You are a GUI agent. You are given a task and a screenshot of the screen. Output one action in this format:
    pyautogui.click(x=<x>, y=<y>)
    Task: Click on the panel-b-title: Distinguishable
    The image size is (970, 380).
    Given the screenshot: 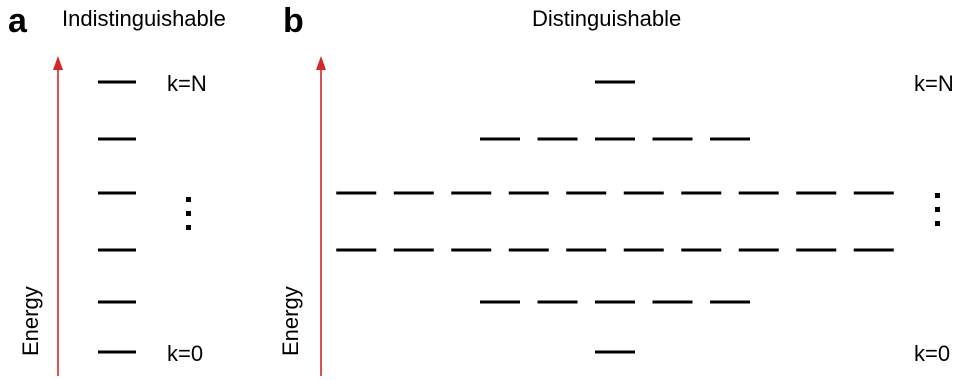 What is the action you would take?
    pyautogui.click(x=607, y=18)
    